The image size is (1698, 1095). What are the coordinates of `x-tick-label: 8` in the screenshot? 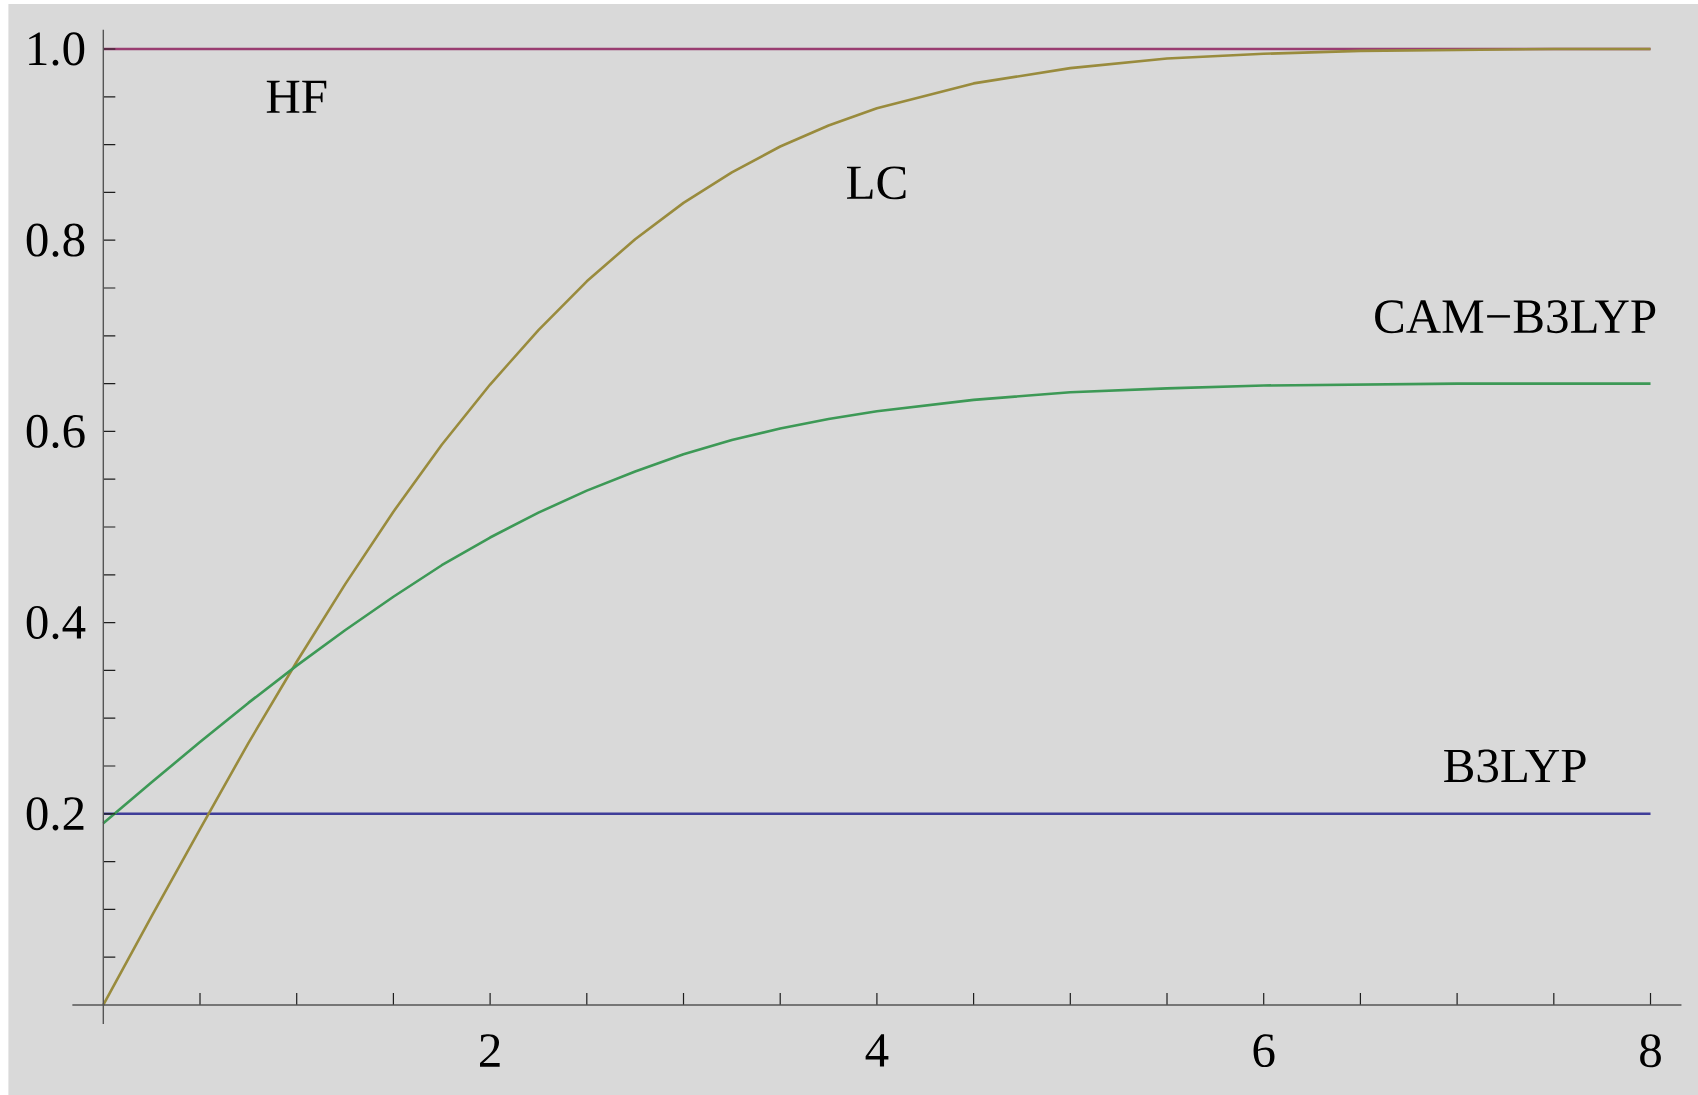 It's located at (1650, 1051).